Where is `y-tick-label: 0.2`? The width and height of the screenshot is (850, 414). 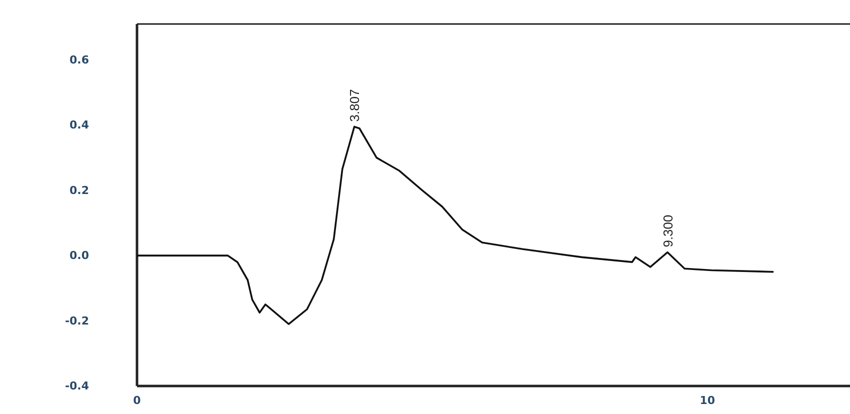
y-tick-label: 0.2 is located at coordinates (79, 190).